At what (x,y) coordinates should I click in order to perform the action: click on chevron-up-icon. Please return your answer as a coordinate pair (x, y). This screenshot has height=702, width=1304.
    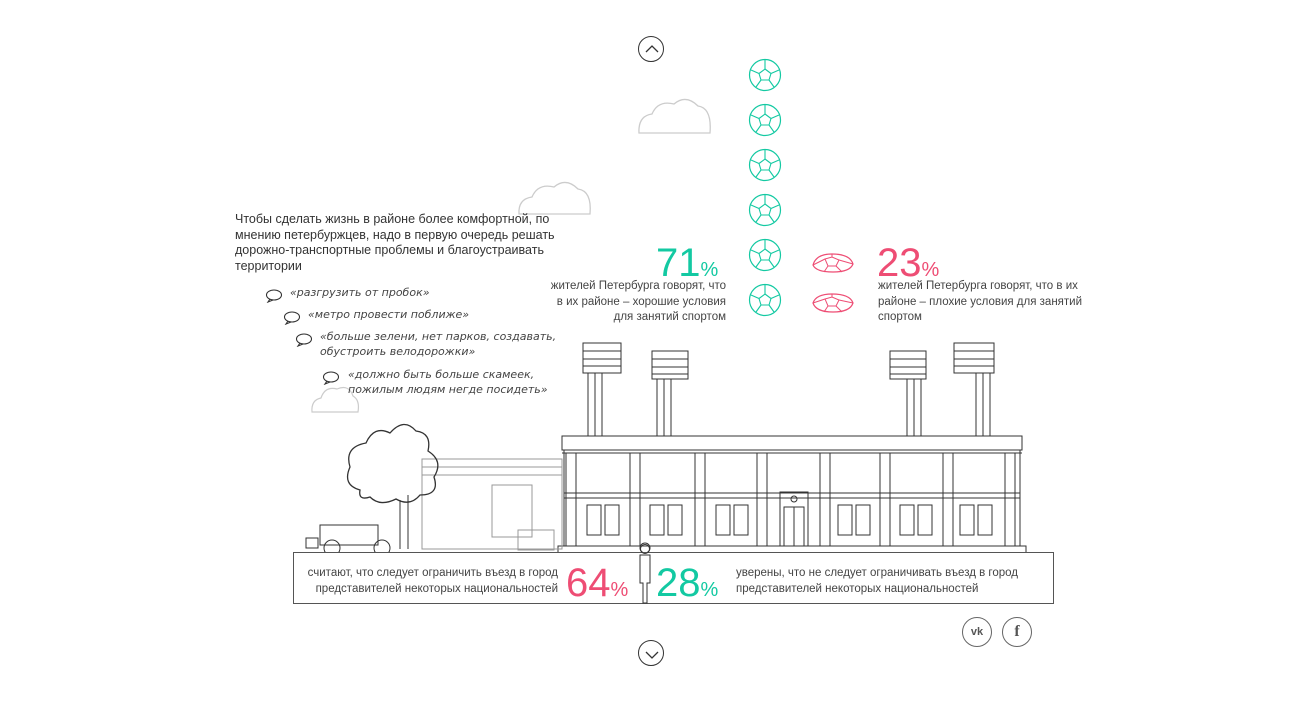
    Looking at the image, I should click on (652, 49).